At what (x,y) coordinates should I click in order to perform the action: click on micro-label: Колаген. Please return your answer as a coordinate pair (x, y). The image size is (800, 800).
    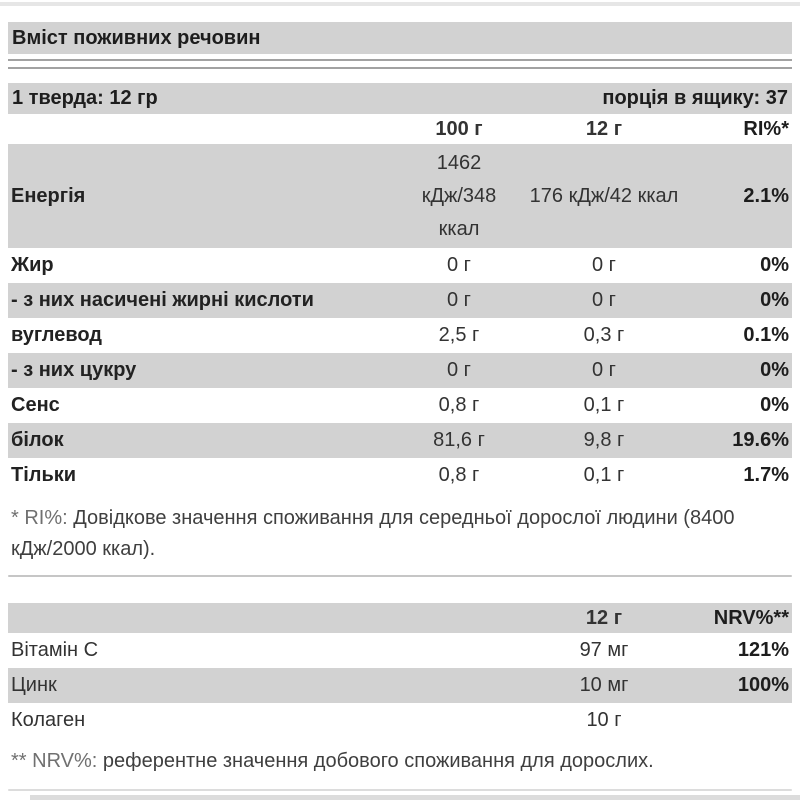
    Looking at the image, I should click on (48, 720).